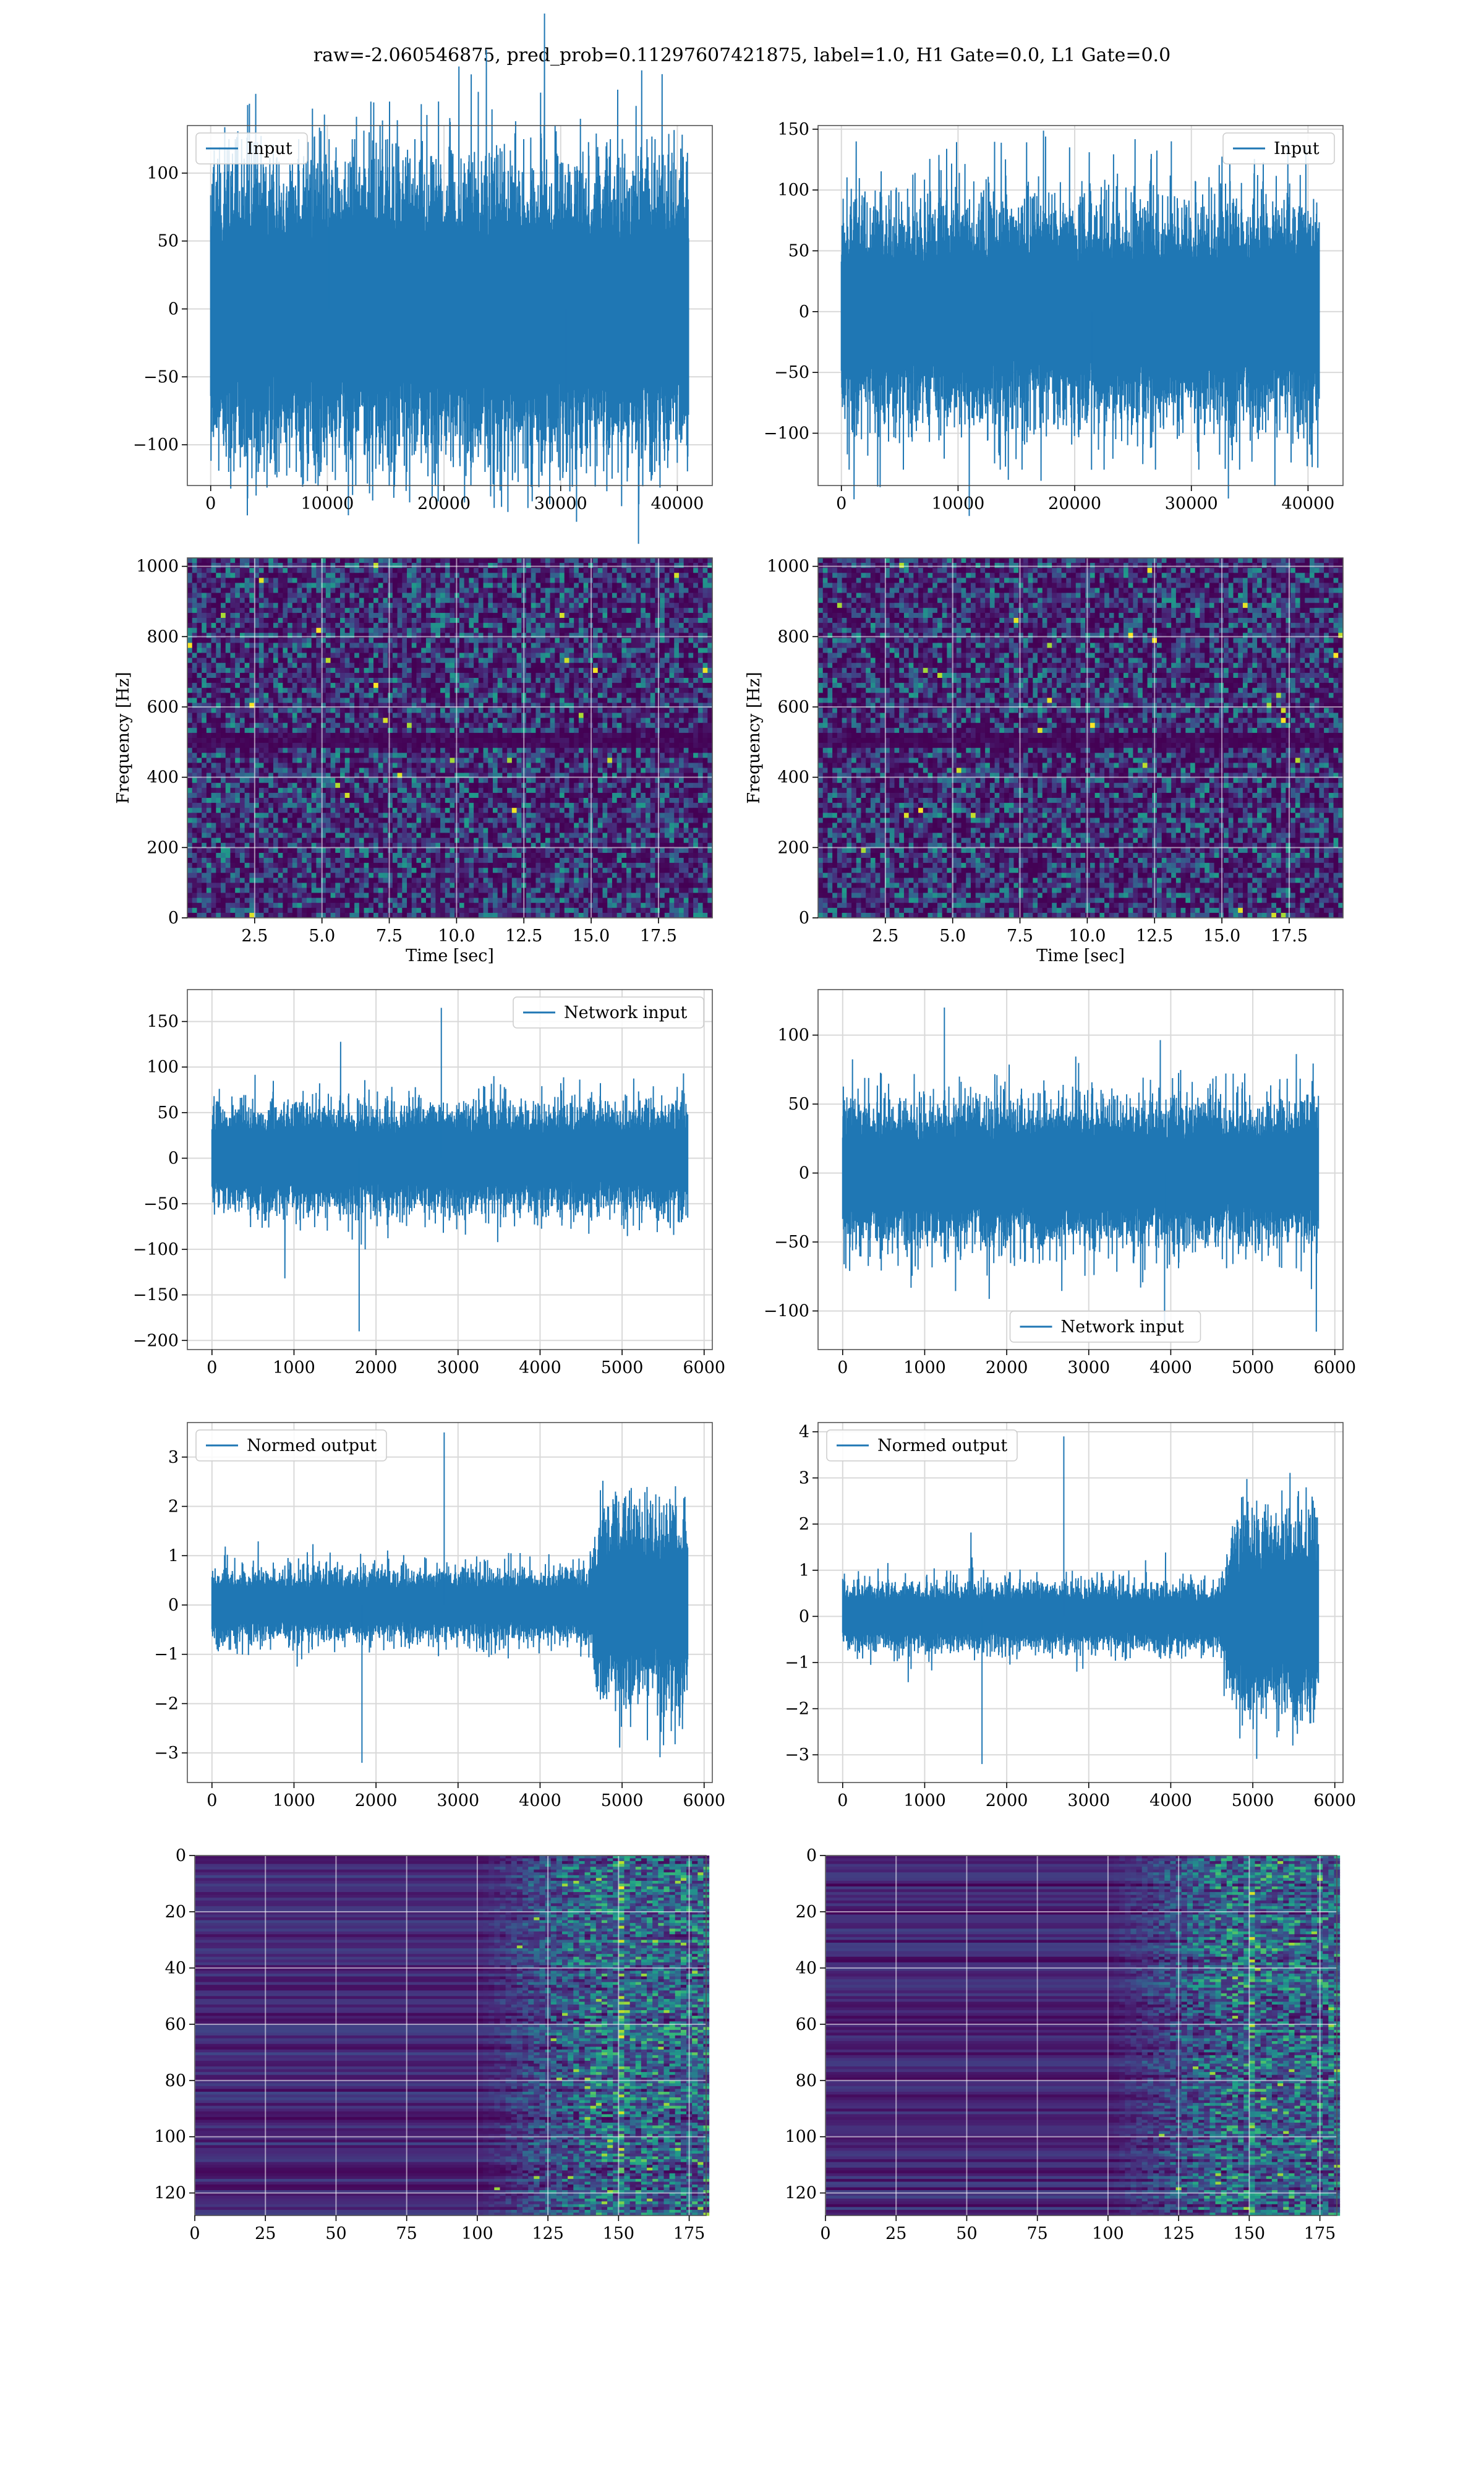  Describe the element at coordinates (251, 148) in the screenshot. I see `h1-input-legend: Input` at that location.